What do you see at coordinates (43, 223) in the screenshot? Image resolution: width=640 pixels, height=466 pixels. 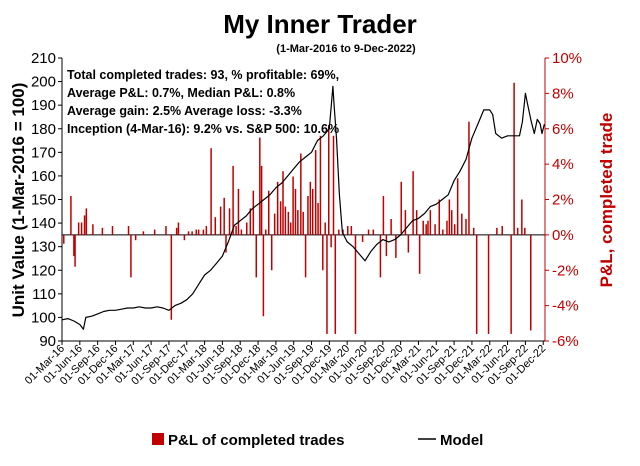 I see `y-tick-label-left: 140` at bounding box center [43, 223].